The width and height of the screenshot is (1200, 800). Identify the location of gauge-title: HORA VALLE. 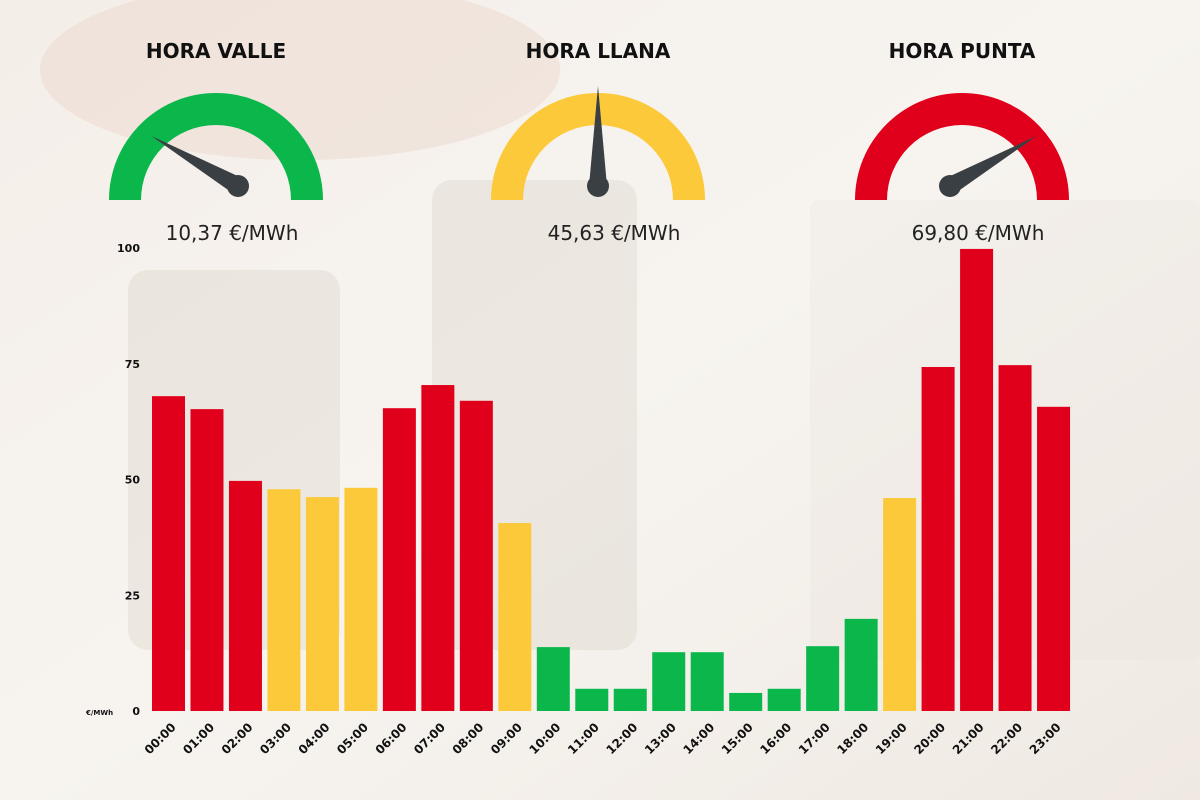
(216, 51).